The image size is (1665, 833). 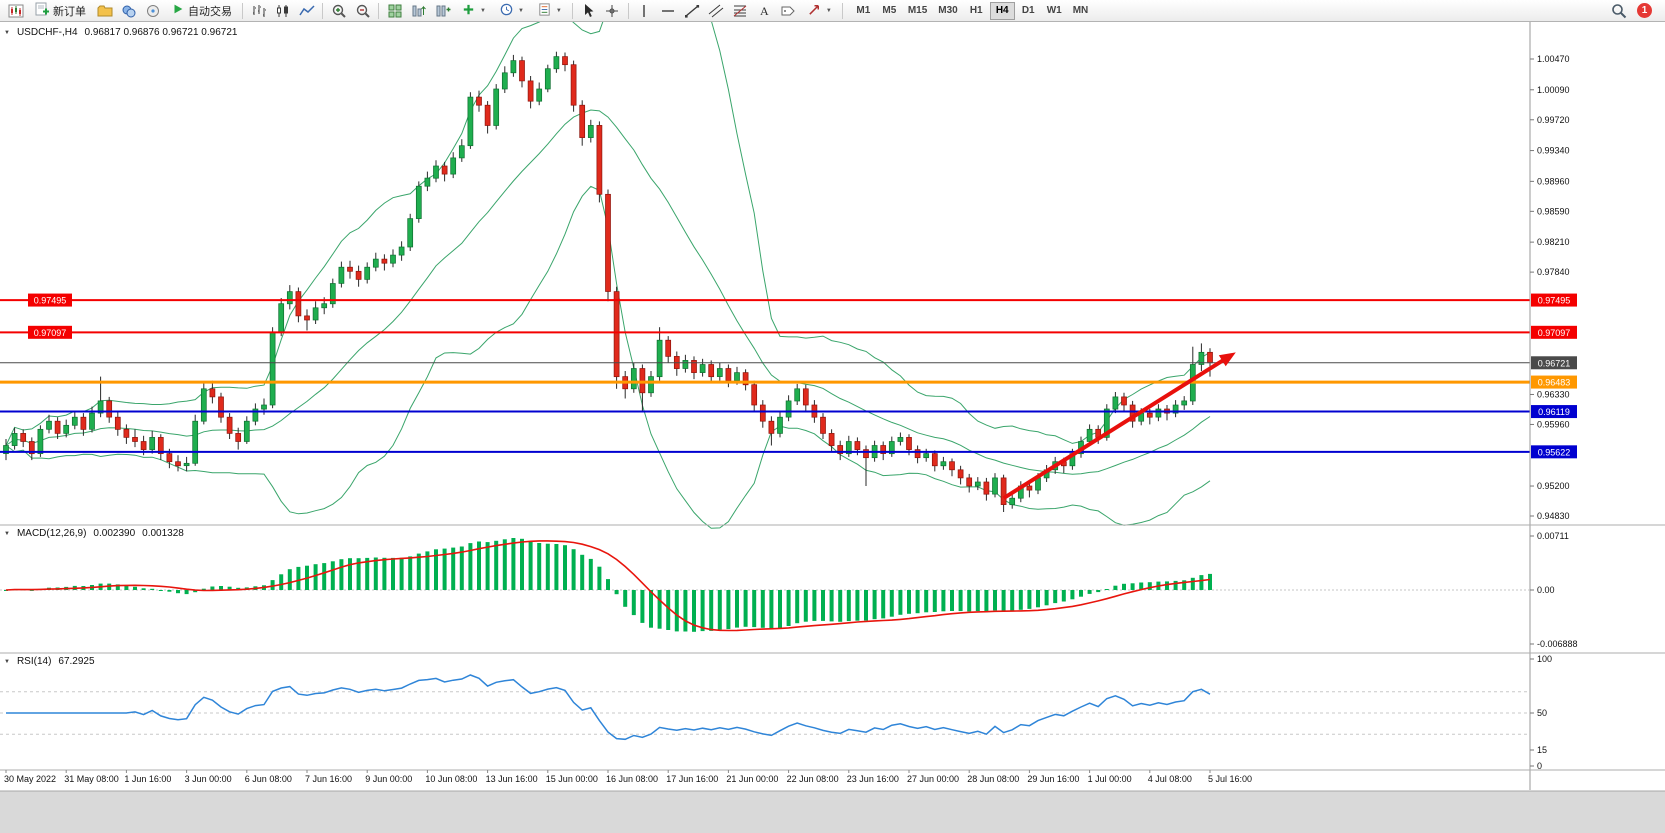 What do you see at coordinates (1119, 426) in the screenshot?
I see `trend-arrow` at bounding box center [1119, 426].